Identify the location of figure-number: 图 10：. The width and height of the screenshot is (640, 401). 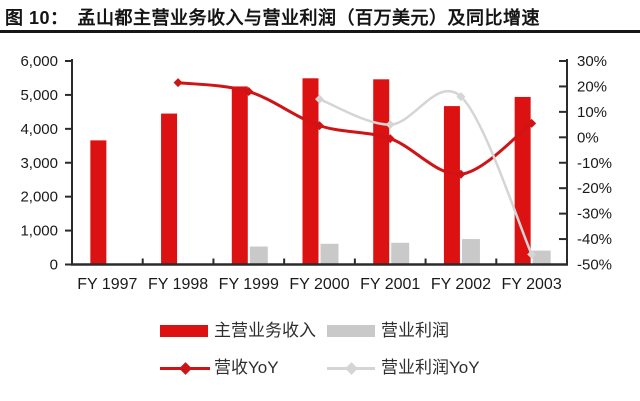
(37, 18).